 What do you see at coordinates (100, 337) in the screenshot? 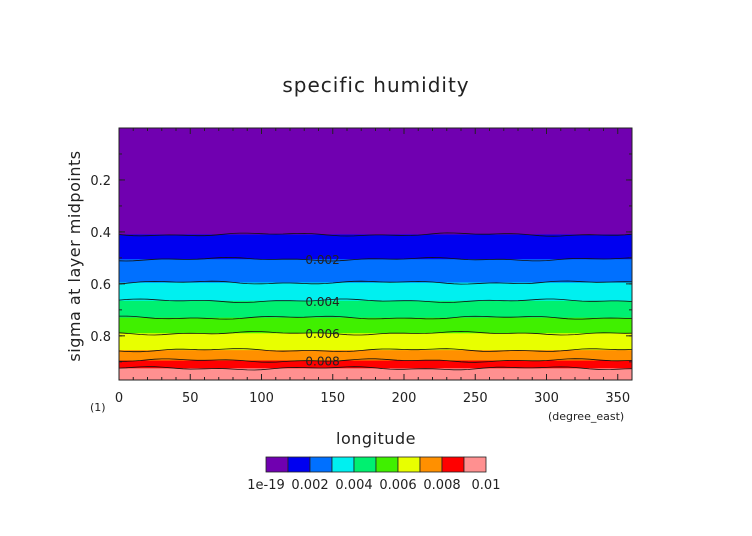
I see `y-tick-label: 0.8` at bounding box center [100, 337].